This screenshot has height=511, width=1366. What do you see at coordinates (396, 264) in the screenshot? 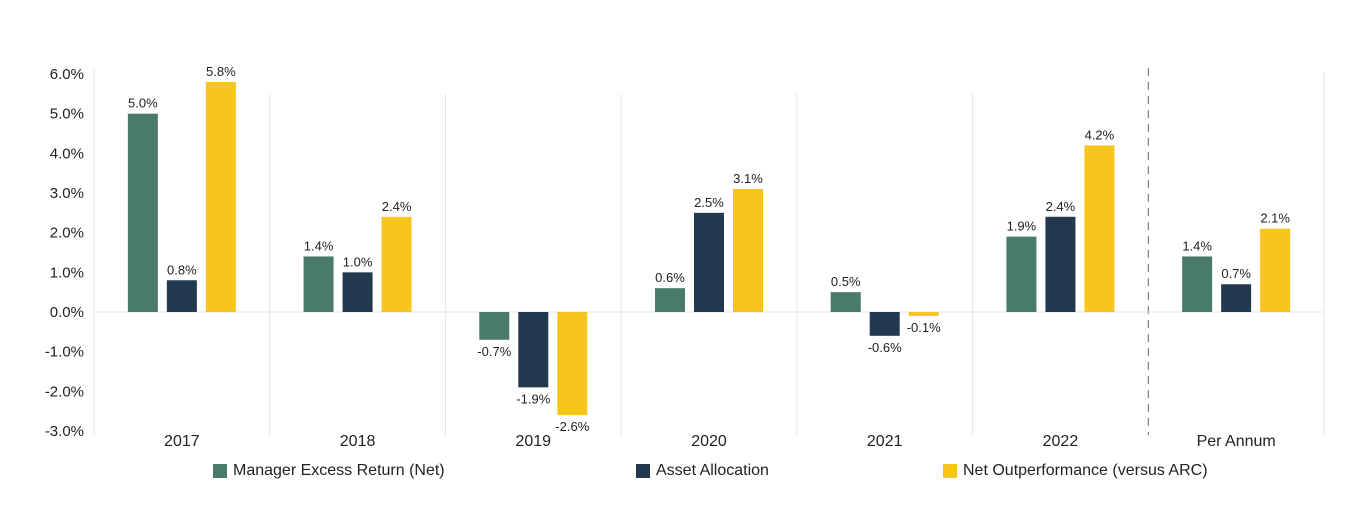
I see `bar-net-outperformance-versus-arc-2018` at bounding box center [396, 264].